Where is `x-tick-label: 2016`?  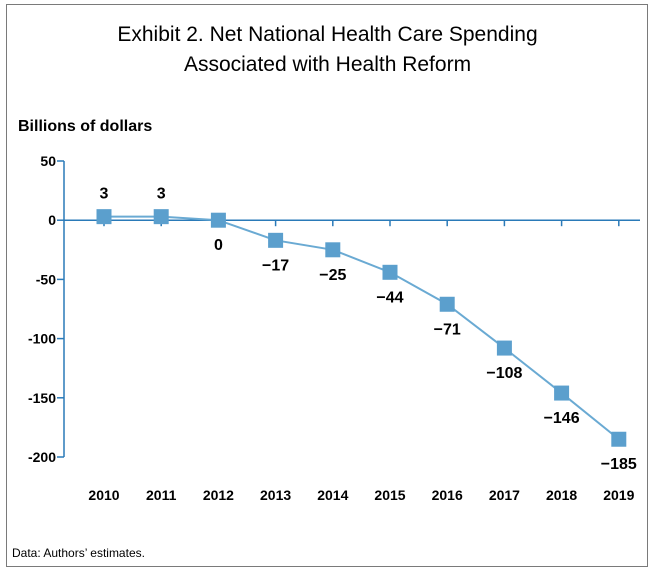 x-tick-label: 2016 is located at coordinates (447, 495).